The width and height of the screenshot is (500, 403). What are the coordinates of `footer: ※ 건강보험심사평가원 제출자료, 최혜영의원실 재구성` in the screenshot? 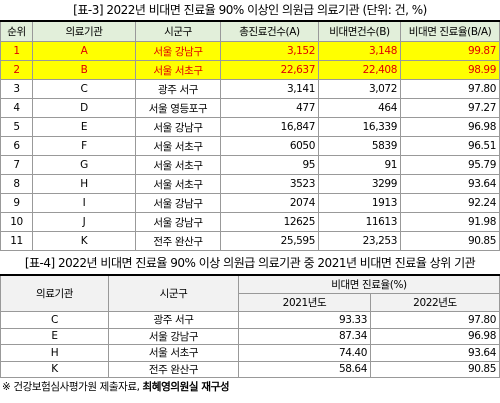 It's located at (250, 387).